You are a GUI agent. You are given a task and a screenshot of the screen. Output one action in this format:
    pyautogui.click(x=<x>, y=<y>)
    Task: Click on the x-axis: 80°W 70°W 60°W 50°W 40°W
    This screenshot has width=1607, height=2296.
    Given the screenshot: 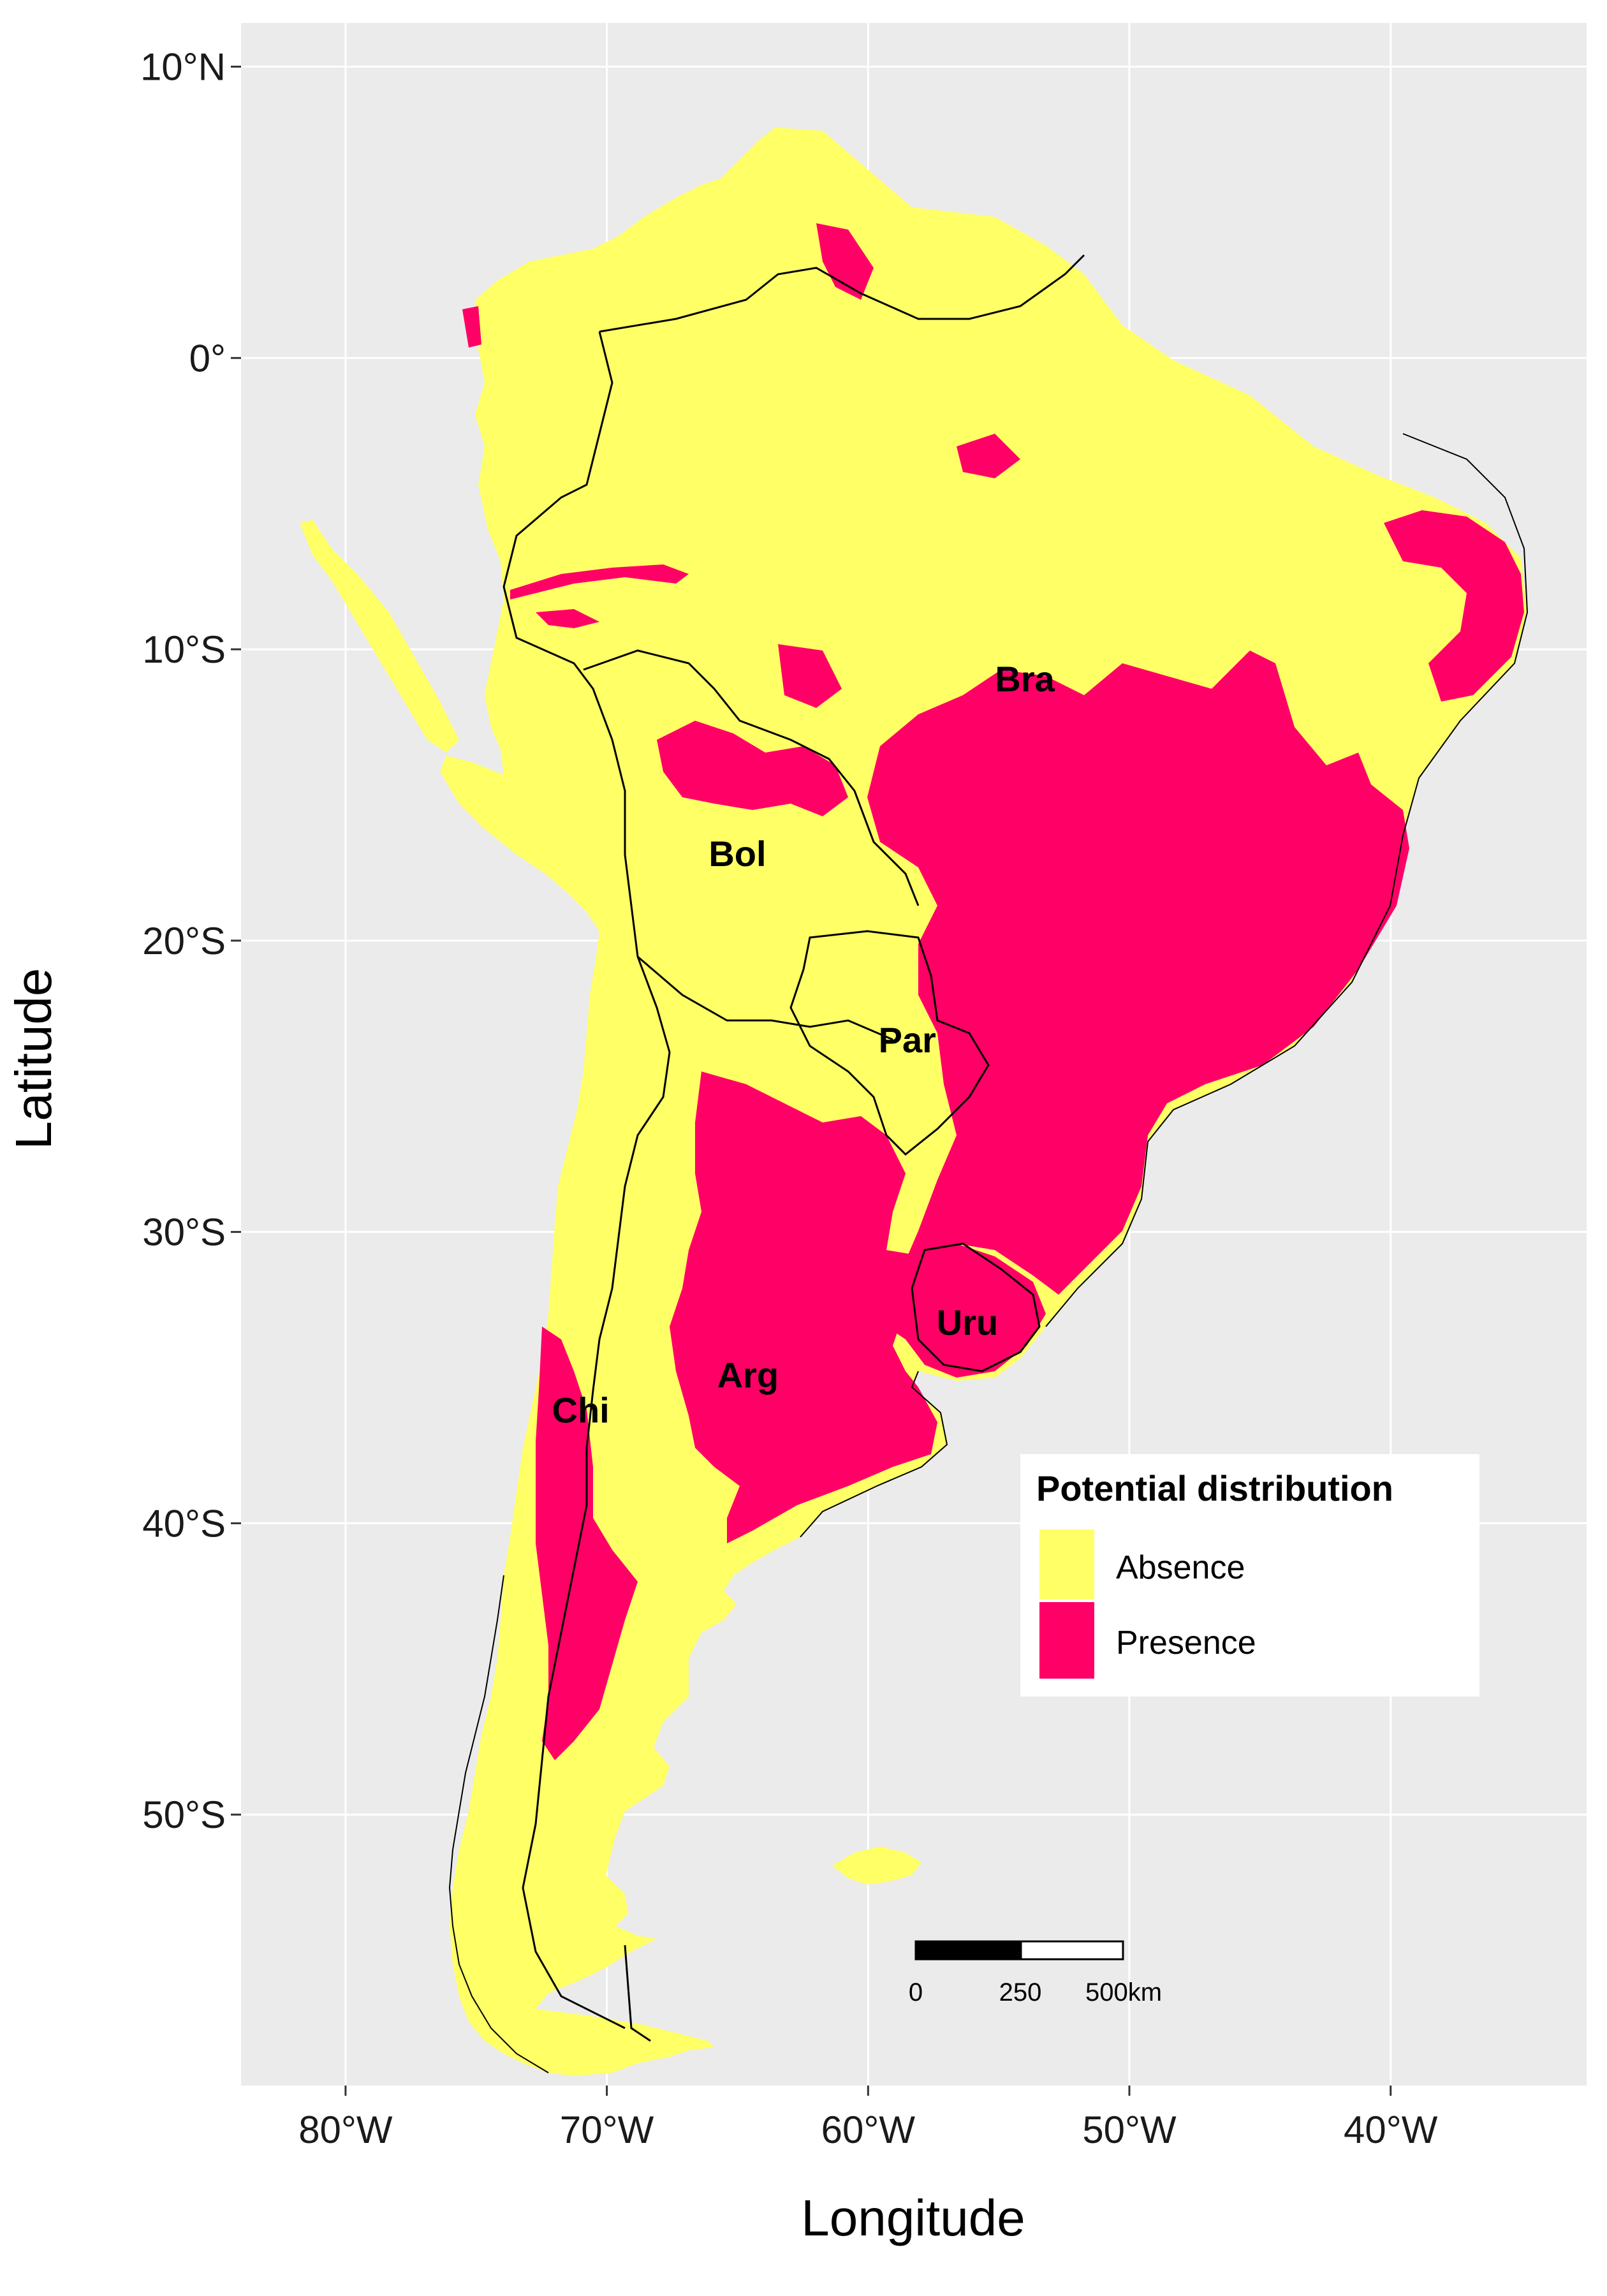 What is the action you would take?
    pyautogui.click(x=868, y=2118)
    